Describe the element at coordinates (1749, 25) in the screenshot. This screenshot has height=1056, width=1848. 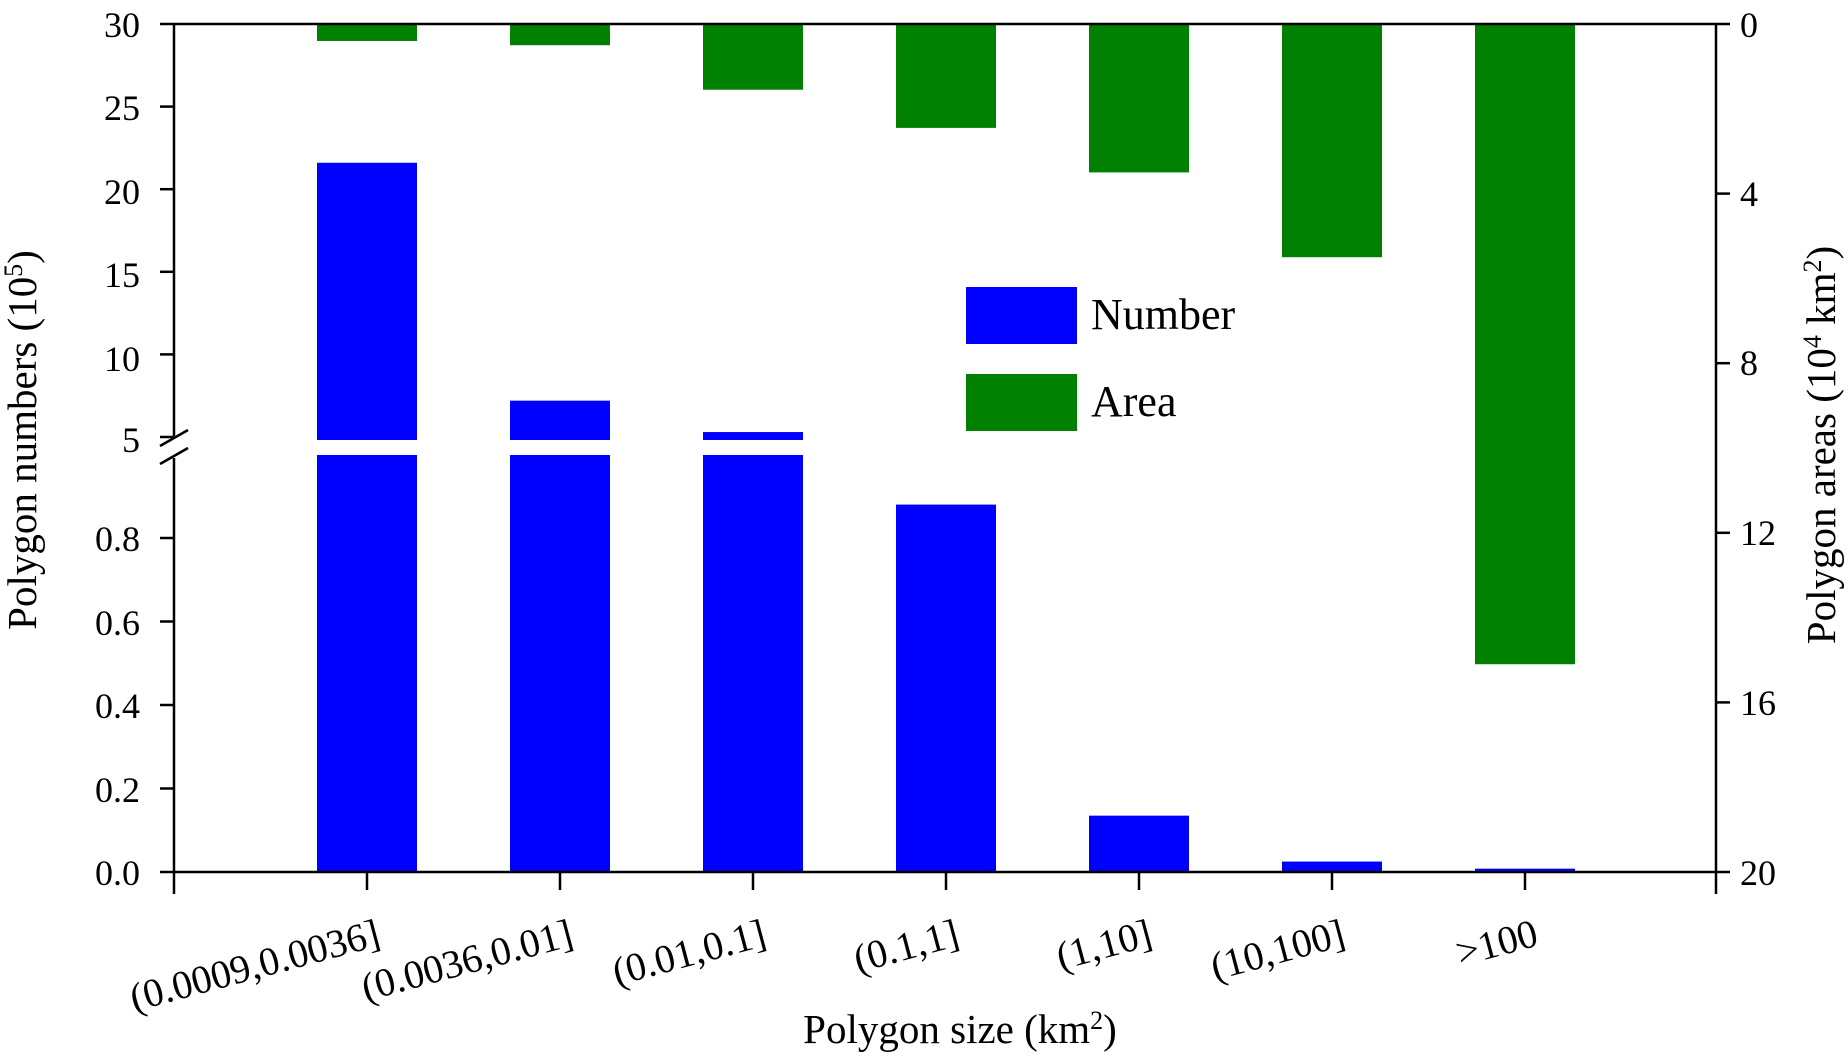
I see `right-tick-label: 0` at that location.